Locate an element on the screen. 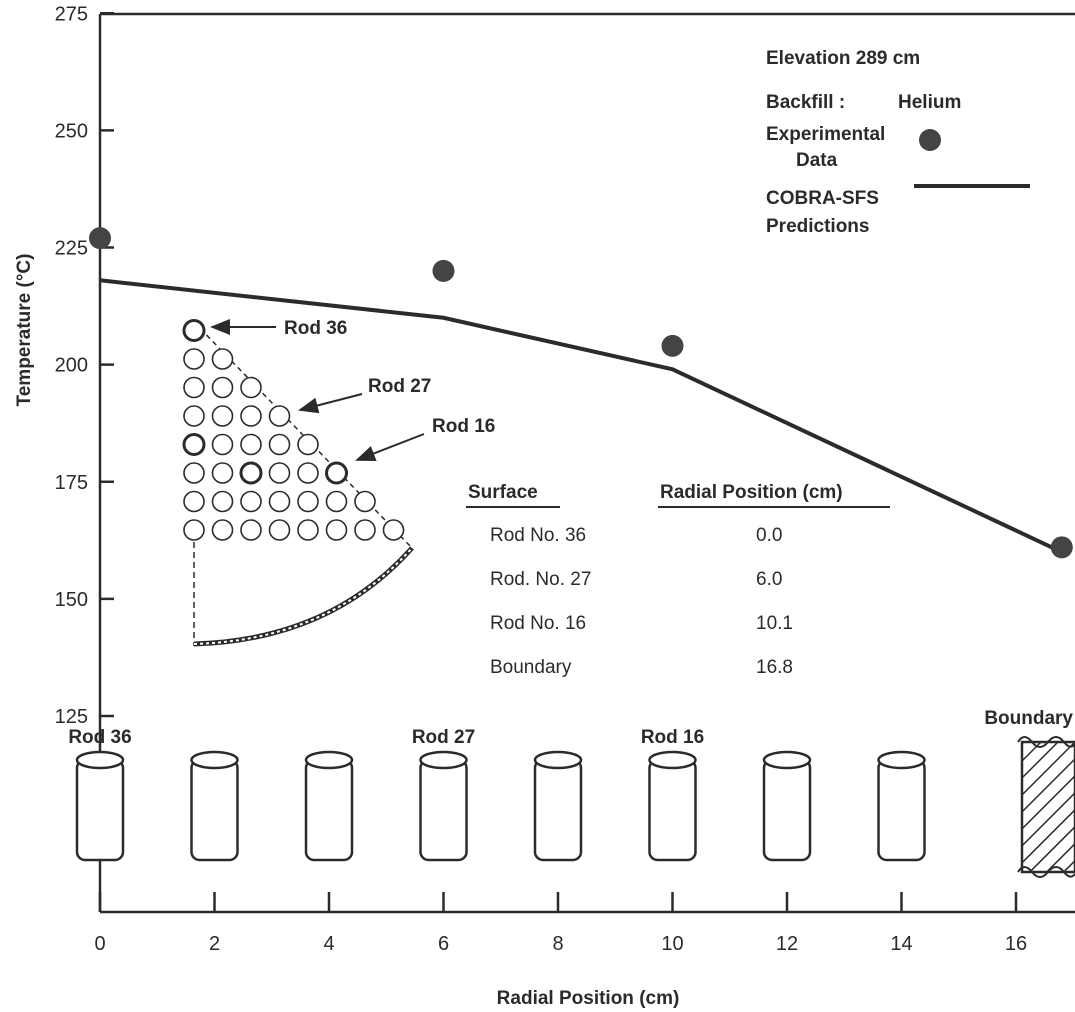 This screenshot has height=1012, width=1075. legend-elevation: Elevation 289 cm is located at coordinates (843, 58).